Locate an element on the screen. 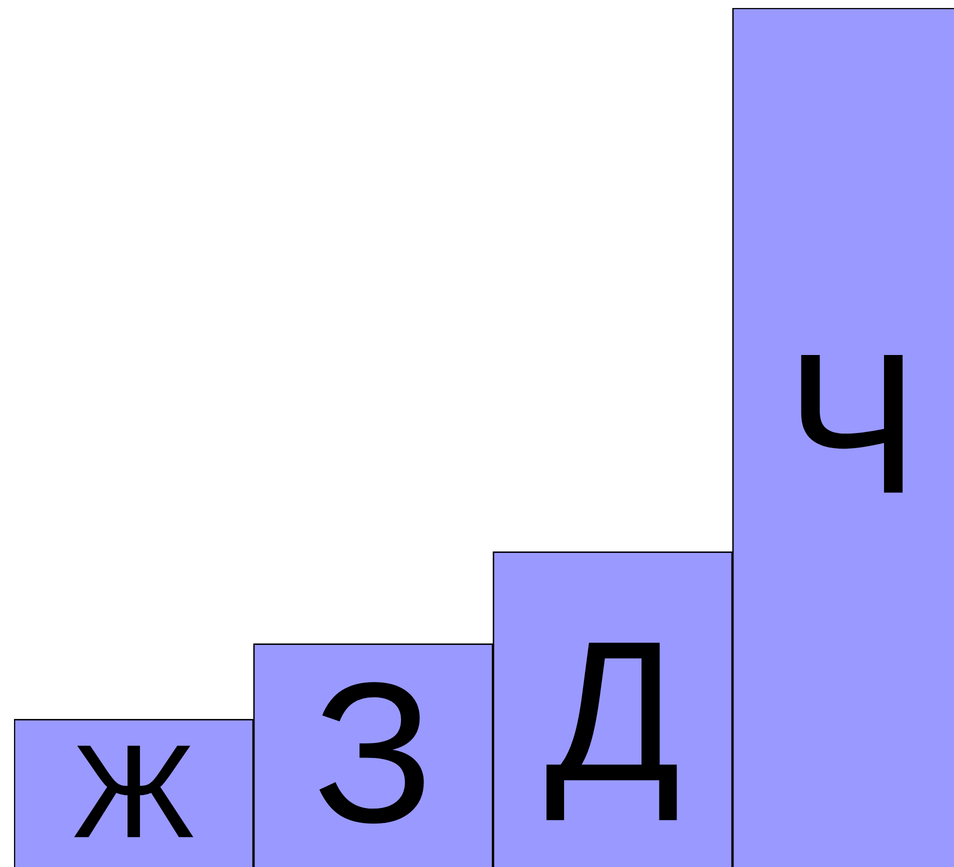  x-tick-label: З is located at coordinates (373, 753).